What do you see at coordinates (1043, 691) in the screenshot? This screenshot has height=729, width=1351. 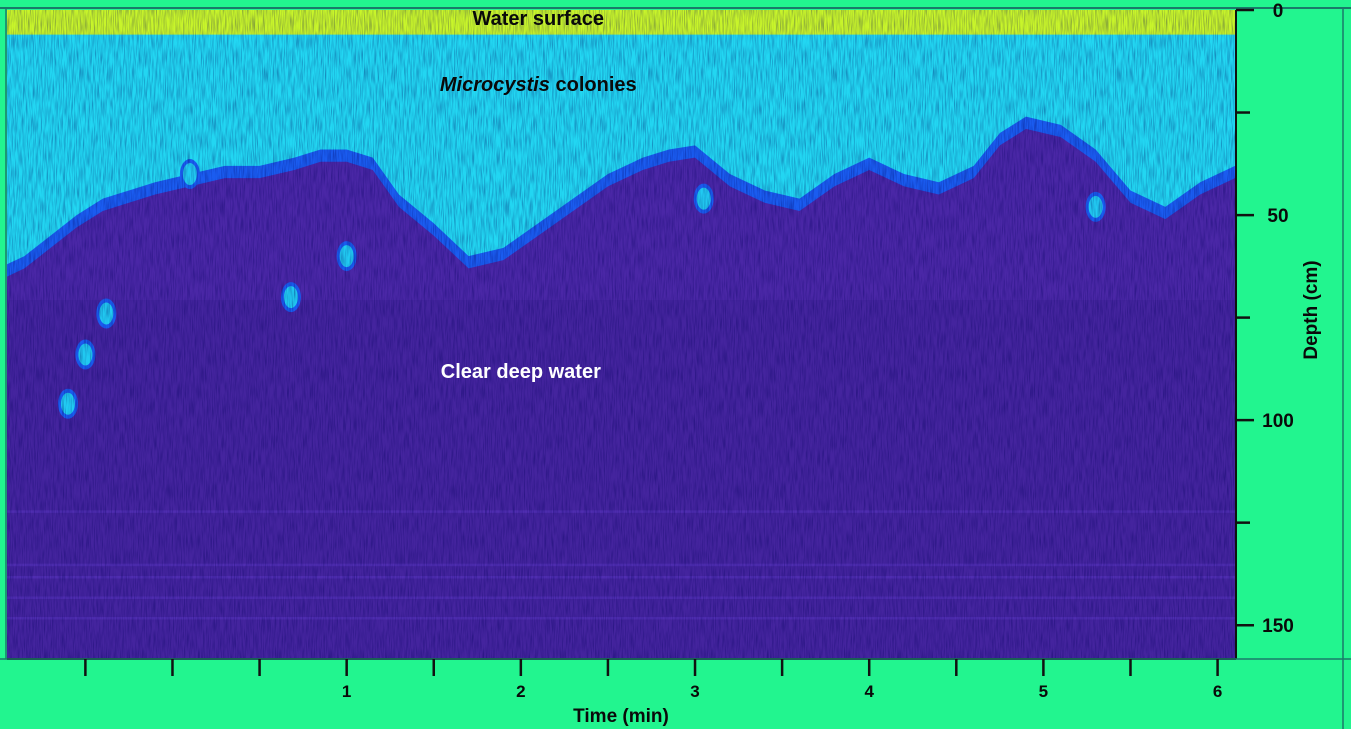 I see `x-tick-label: 5` at bounding box center [1043, 691].